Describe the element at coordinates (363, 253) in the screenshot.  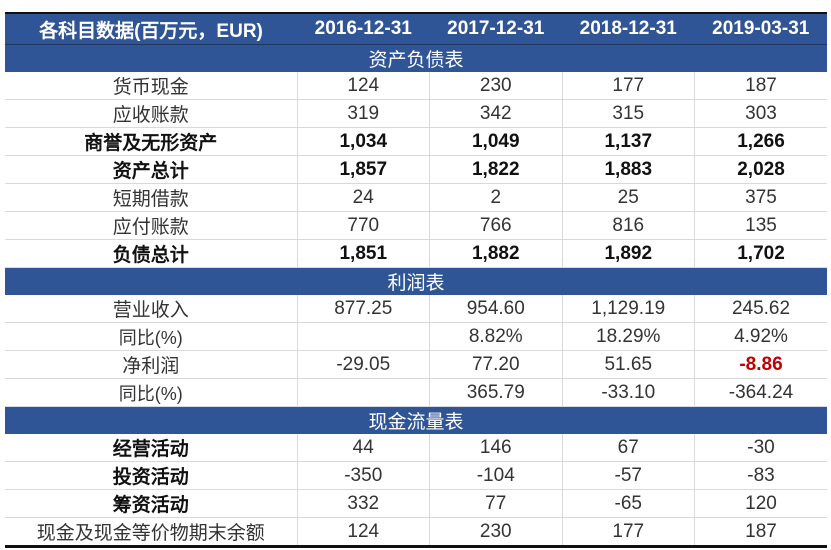
I see `cell: 1,851` at that location.